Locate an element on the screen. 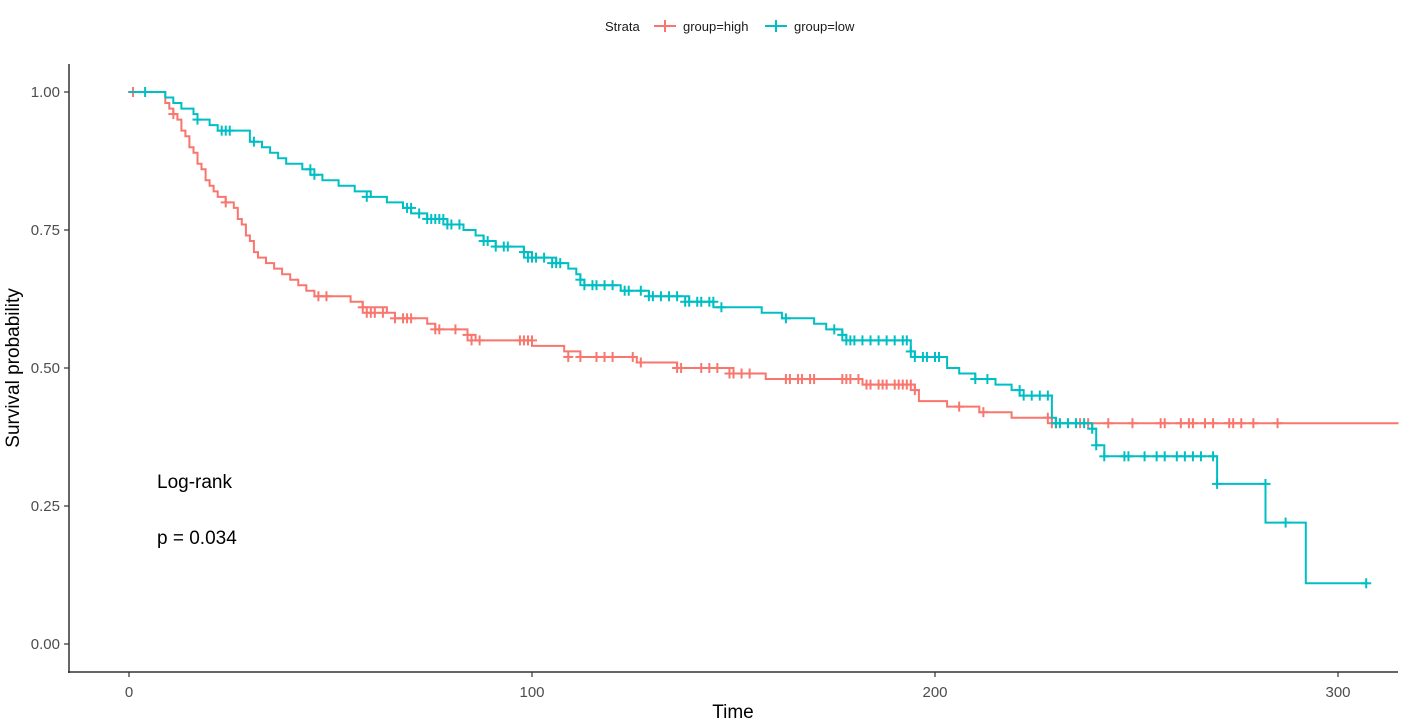 The width and height of the screenshot is (1401, 720). y-tick-label: 0.50 is located at coordinates (45, 368).